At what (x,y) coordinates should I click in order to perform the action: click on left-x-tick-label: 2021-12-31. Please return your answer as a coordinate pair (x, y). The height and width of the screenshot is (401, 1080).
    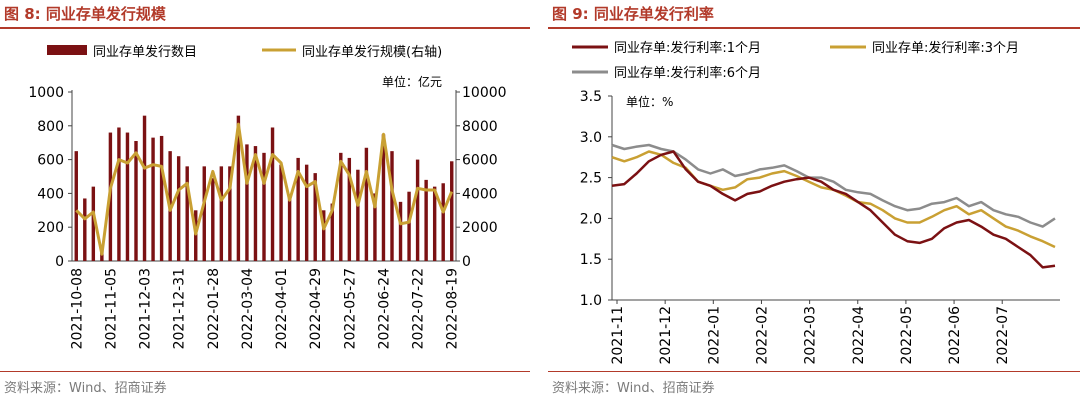
    Looking at the image, I should click on (180, 308).